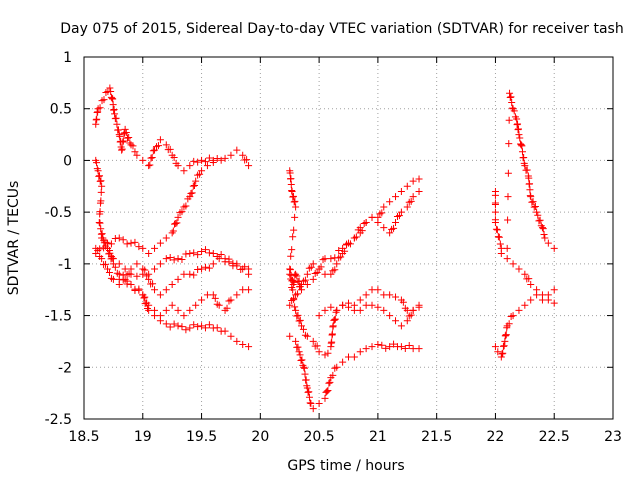 This screenshot has height=480, width=640. Describe the element at coordinates (524, 170) in the screenshot. I see `series-track-l` at that location.